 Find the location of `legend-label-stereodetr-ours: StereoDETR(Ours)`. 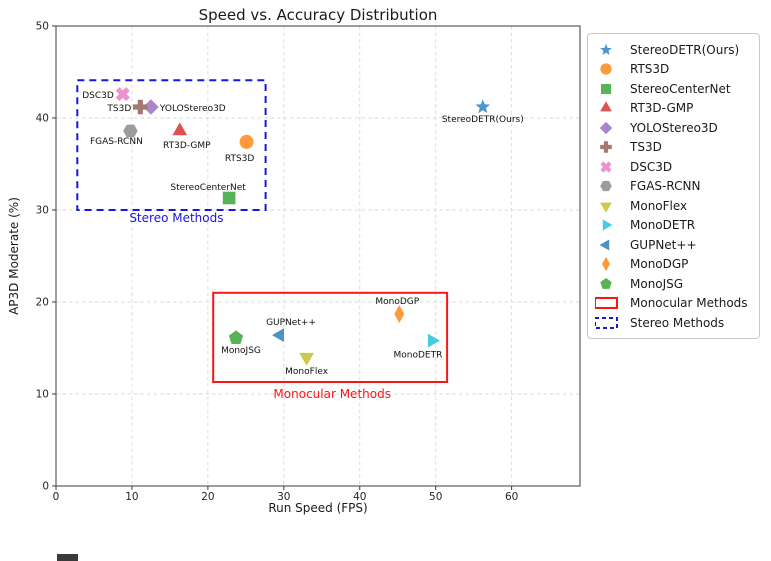

legend-label-stereodetr-ours: StereoDETR(Ours) is located at coordinates (685, 49).